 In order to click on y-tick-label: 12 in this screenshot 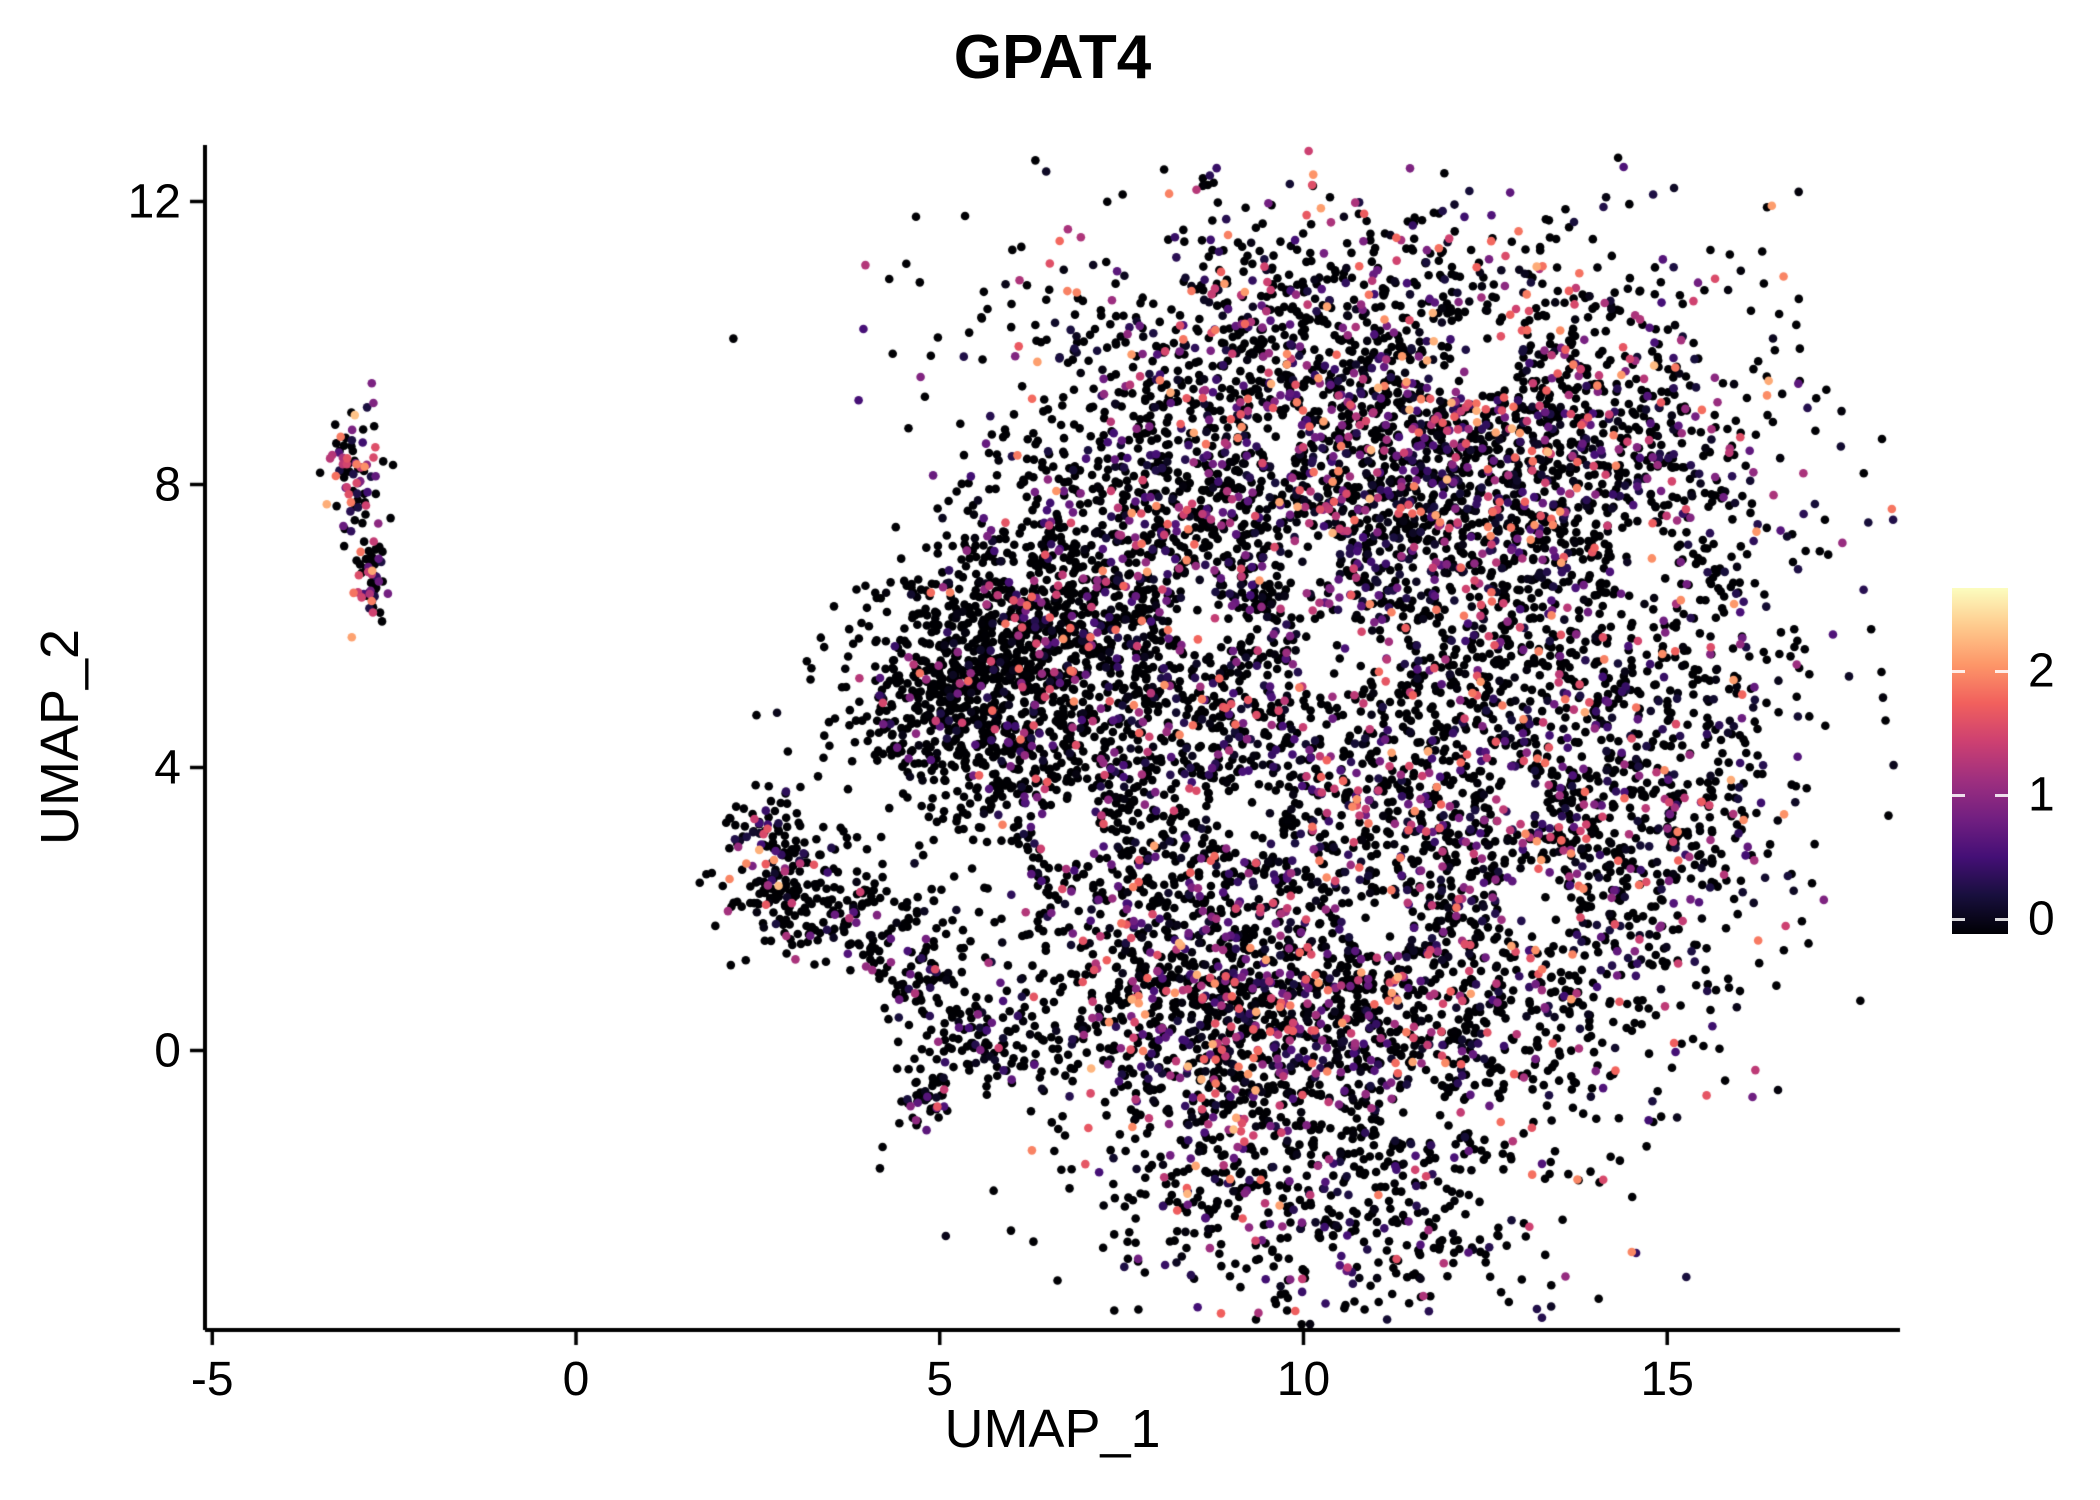, I will do `click(154, 202)`.